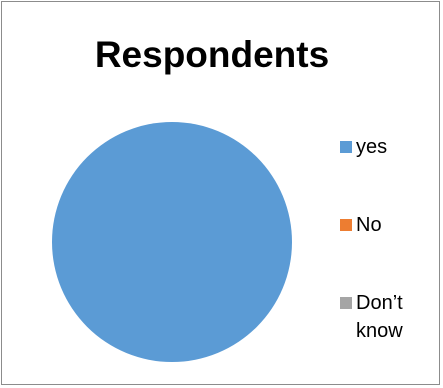 The image size is (443, 388). What do you see at coordinates (390, 248) in the screenshot?
I see `legend: yes No Don’t know` at bounding box center [390, 248].